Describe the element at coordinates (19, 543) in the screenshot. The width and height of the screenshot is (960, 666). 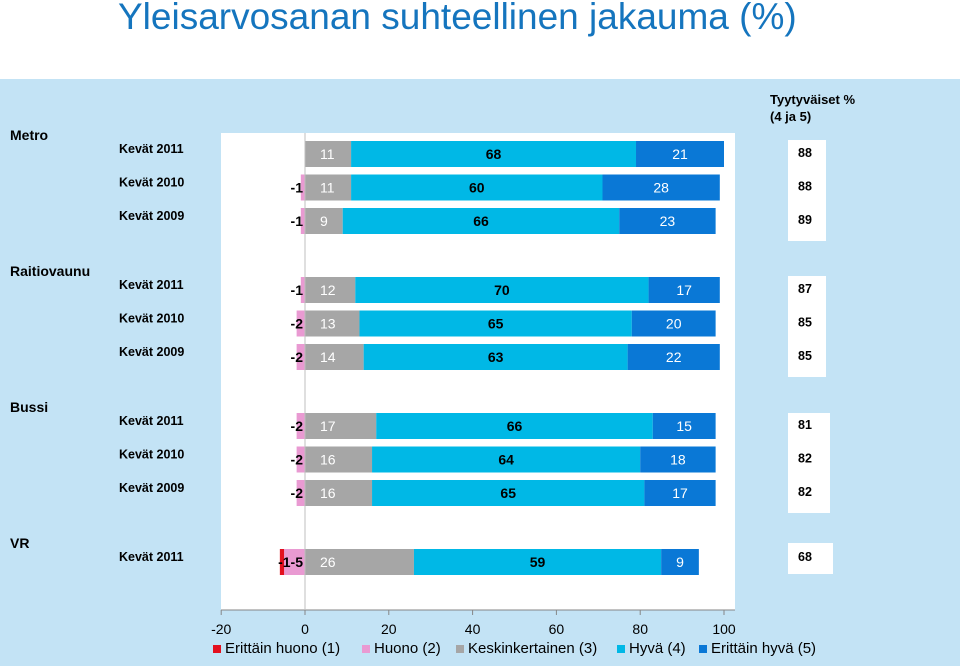
I see `group-label: VR` at that location.